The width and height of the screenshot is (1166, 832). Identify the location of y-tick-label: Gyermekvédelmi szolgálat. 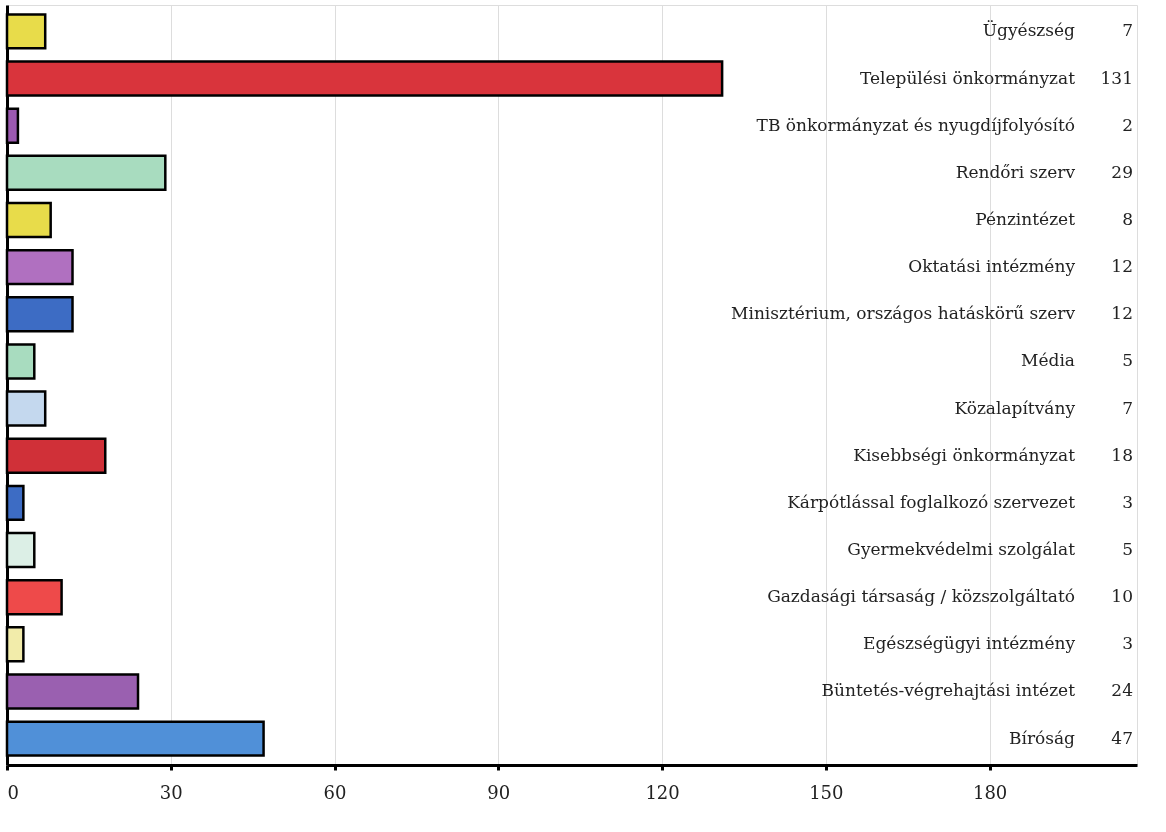
(961, 549).